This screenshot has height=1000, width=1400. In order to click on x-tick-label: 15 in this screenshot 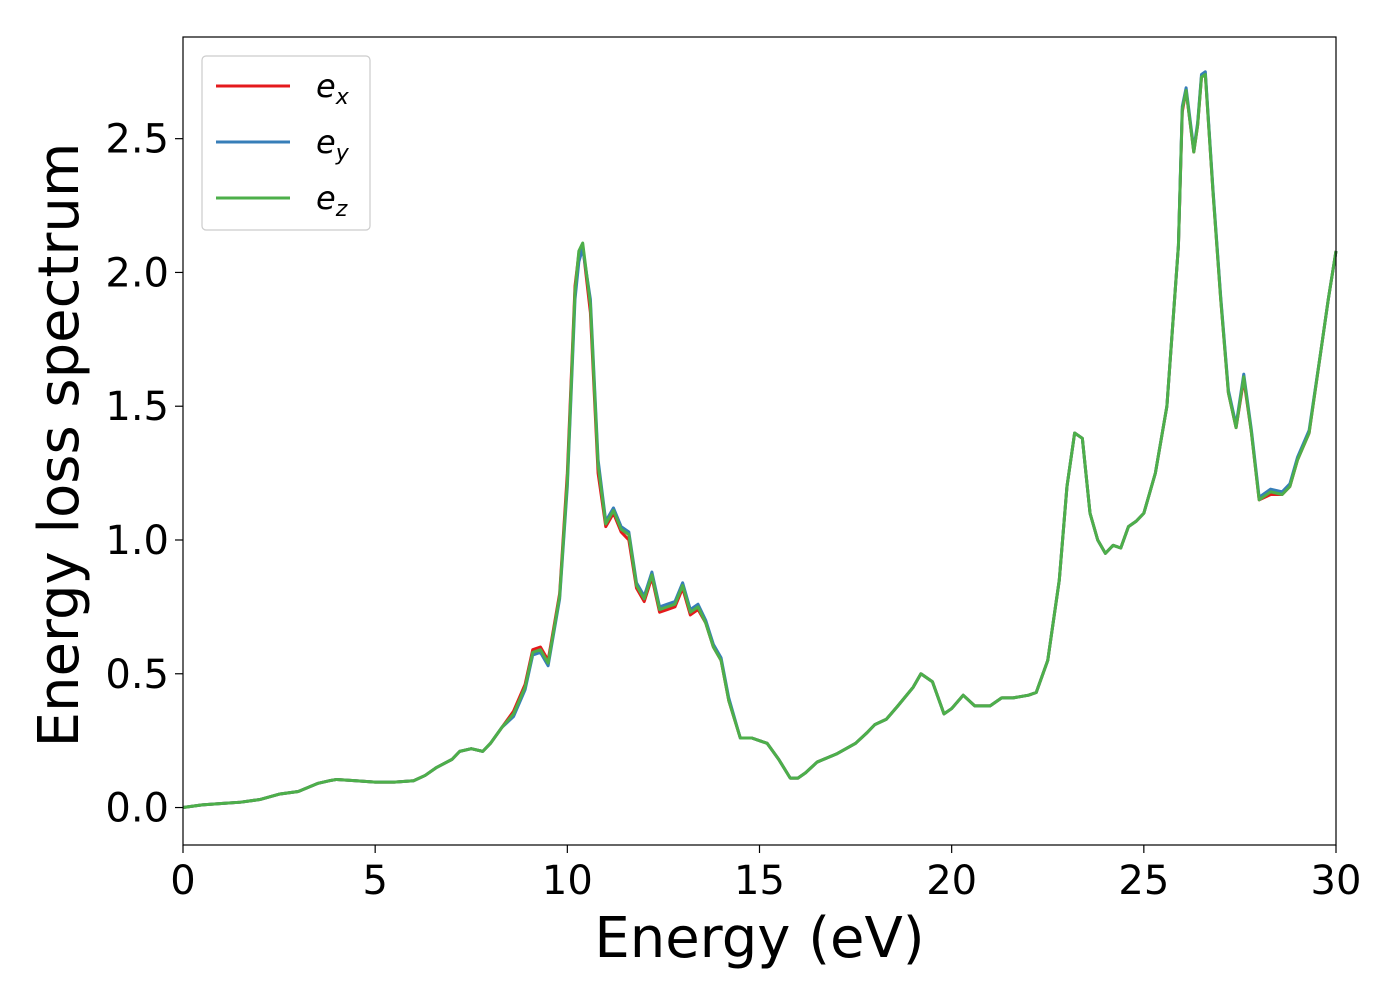, I will do `click(759, 881)`.